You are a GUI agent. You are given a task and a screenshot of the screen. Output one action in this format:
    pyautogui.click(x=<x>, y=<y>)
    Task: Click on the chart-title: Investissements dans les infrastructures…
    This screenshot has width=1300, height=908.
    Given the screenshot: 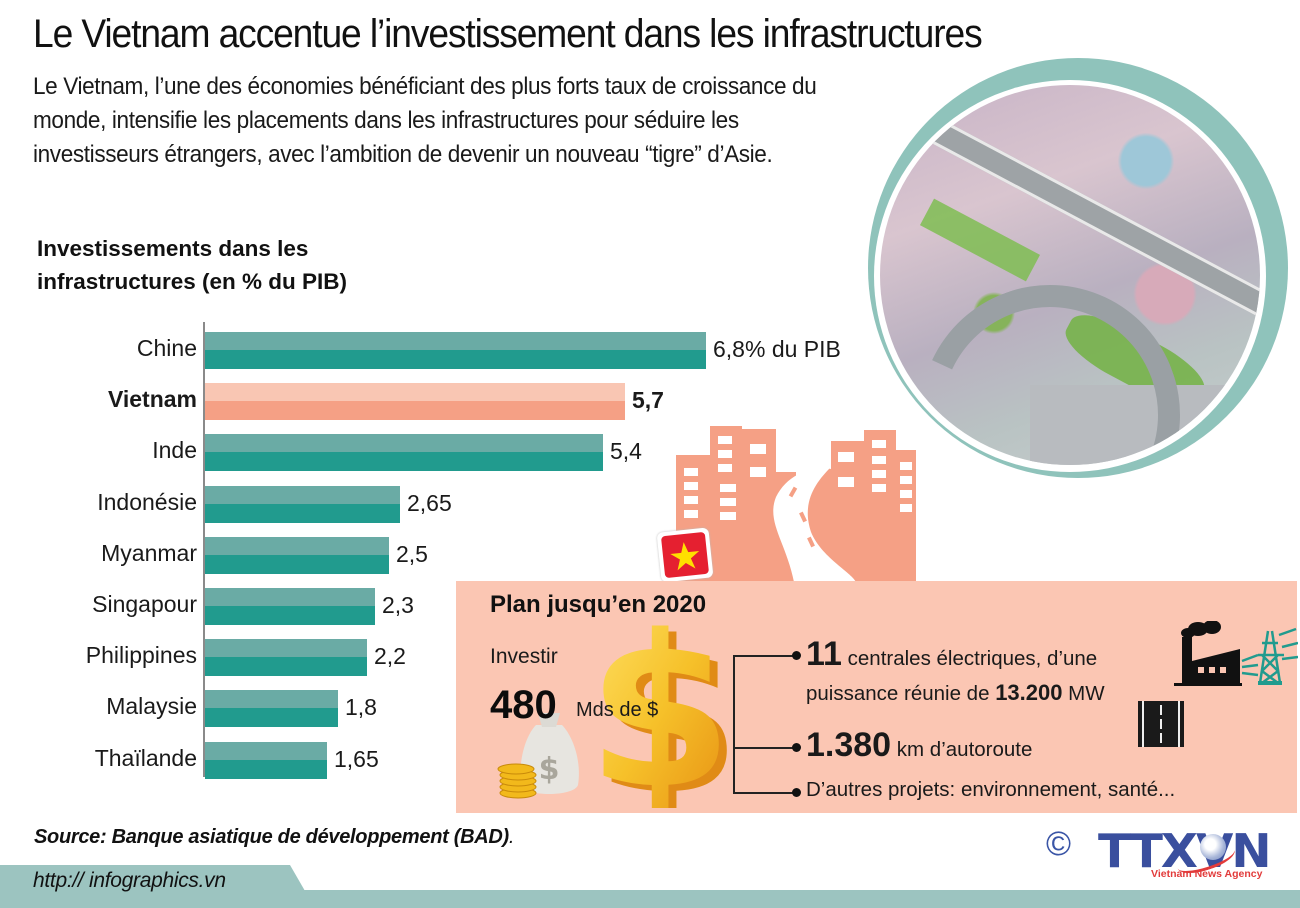 What is the action you would take?
    pyautogui.click(x=192, y=265)
    